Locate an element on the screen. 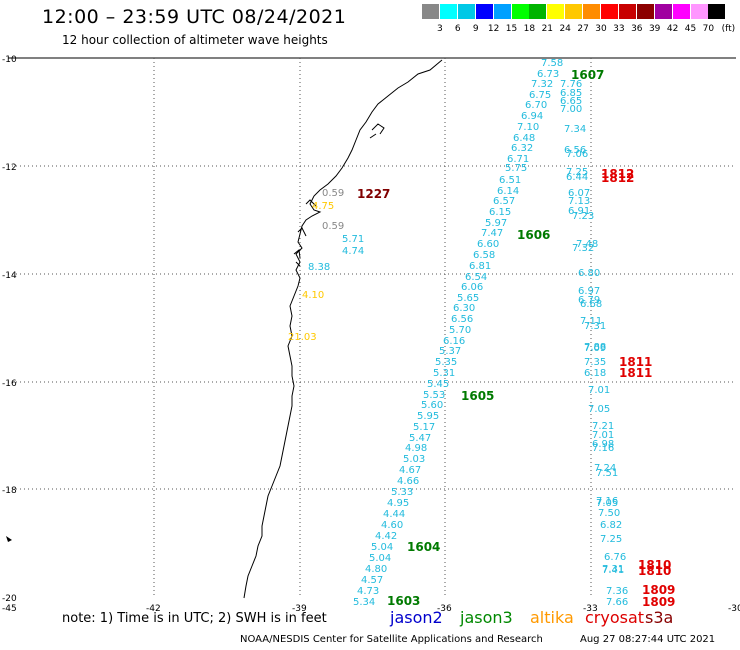 Image resolution: width=740 pixels, height=650 pixels. wave-height-value: 7.88 is located at coordinates (595, 347).